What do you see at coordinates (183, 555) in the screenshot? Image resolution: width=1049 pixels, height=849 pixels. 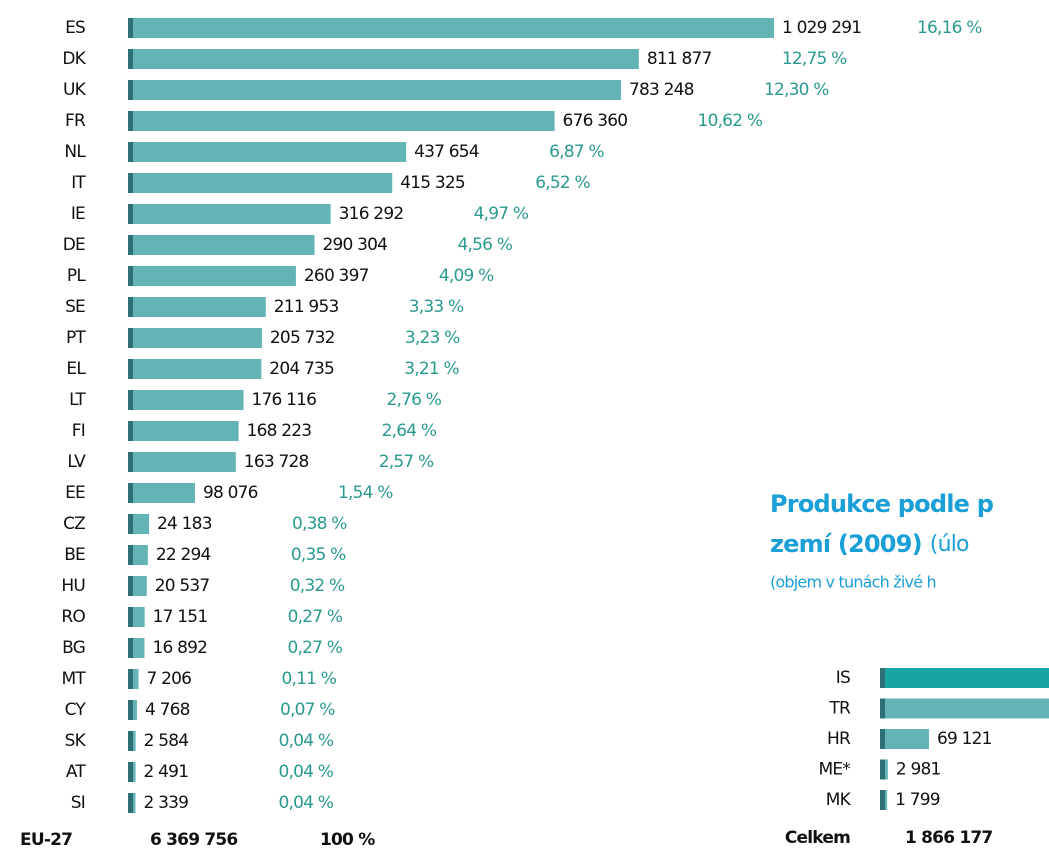 I see `value-label: 22 294` at bounding box center [183, 555].